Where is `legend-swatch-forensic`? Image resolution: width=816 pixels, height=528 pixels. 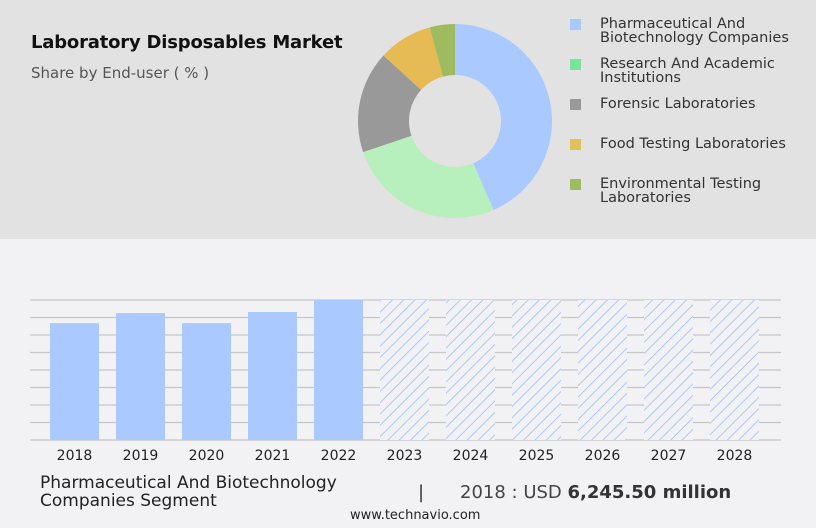
legend-swatch-forensic is located at coordinates (575, 104).